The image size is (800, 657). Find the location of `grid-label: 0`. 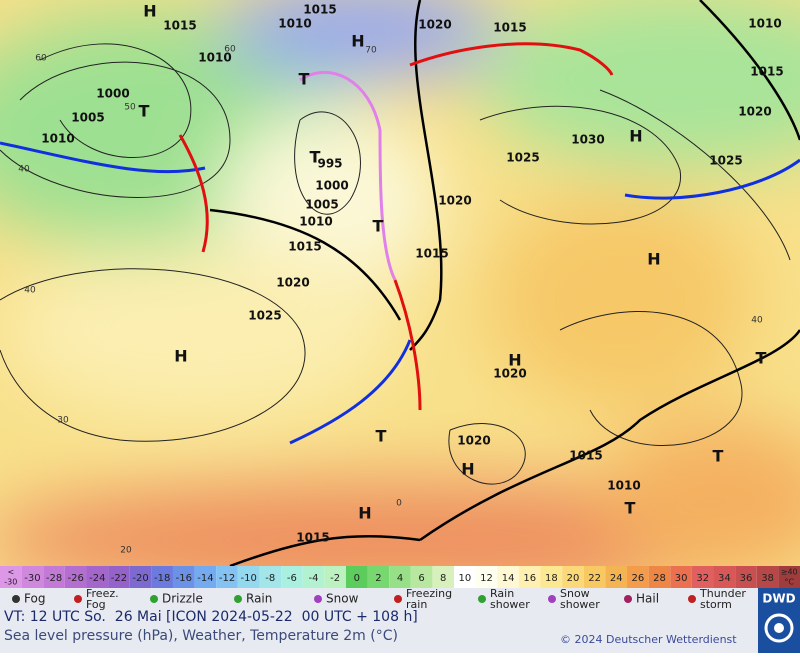

grid-label: 0 is located at coordinates (399, 504).